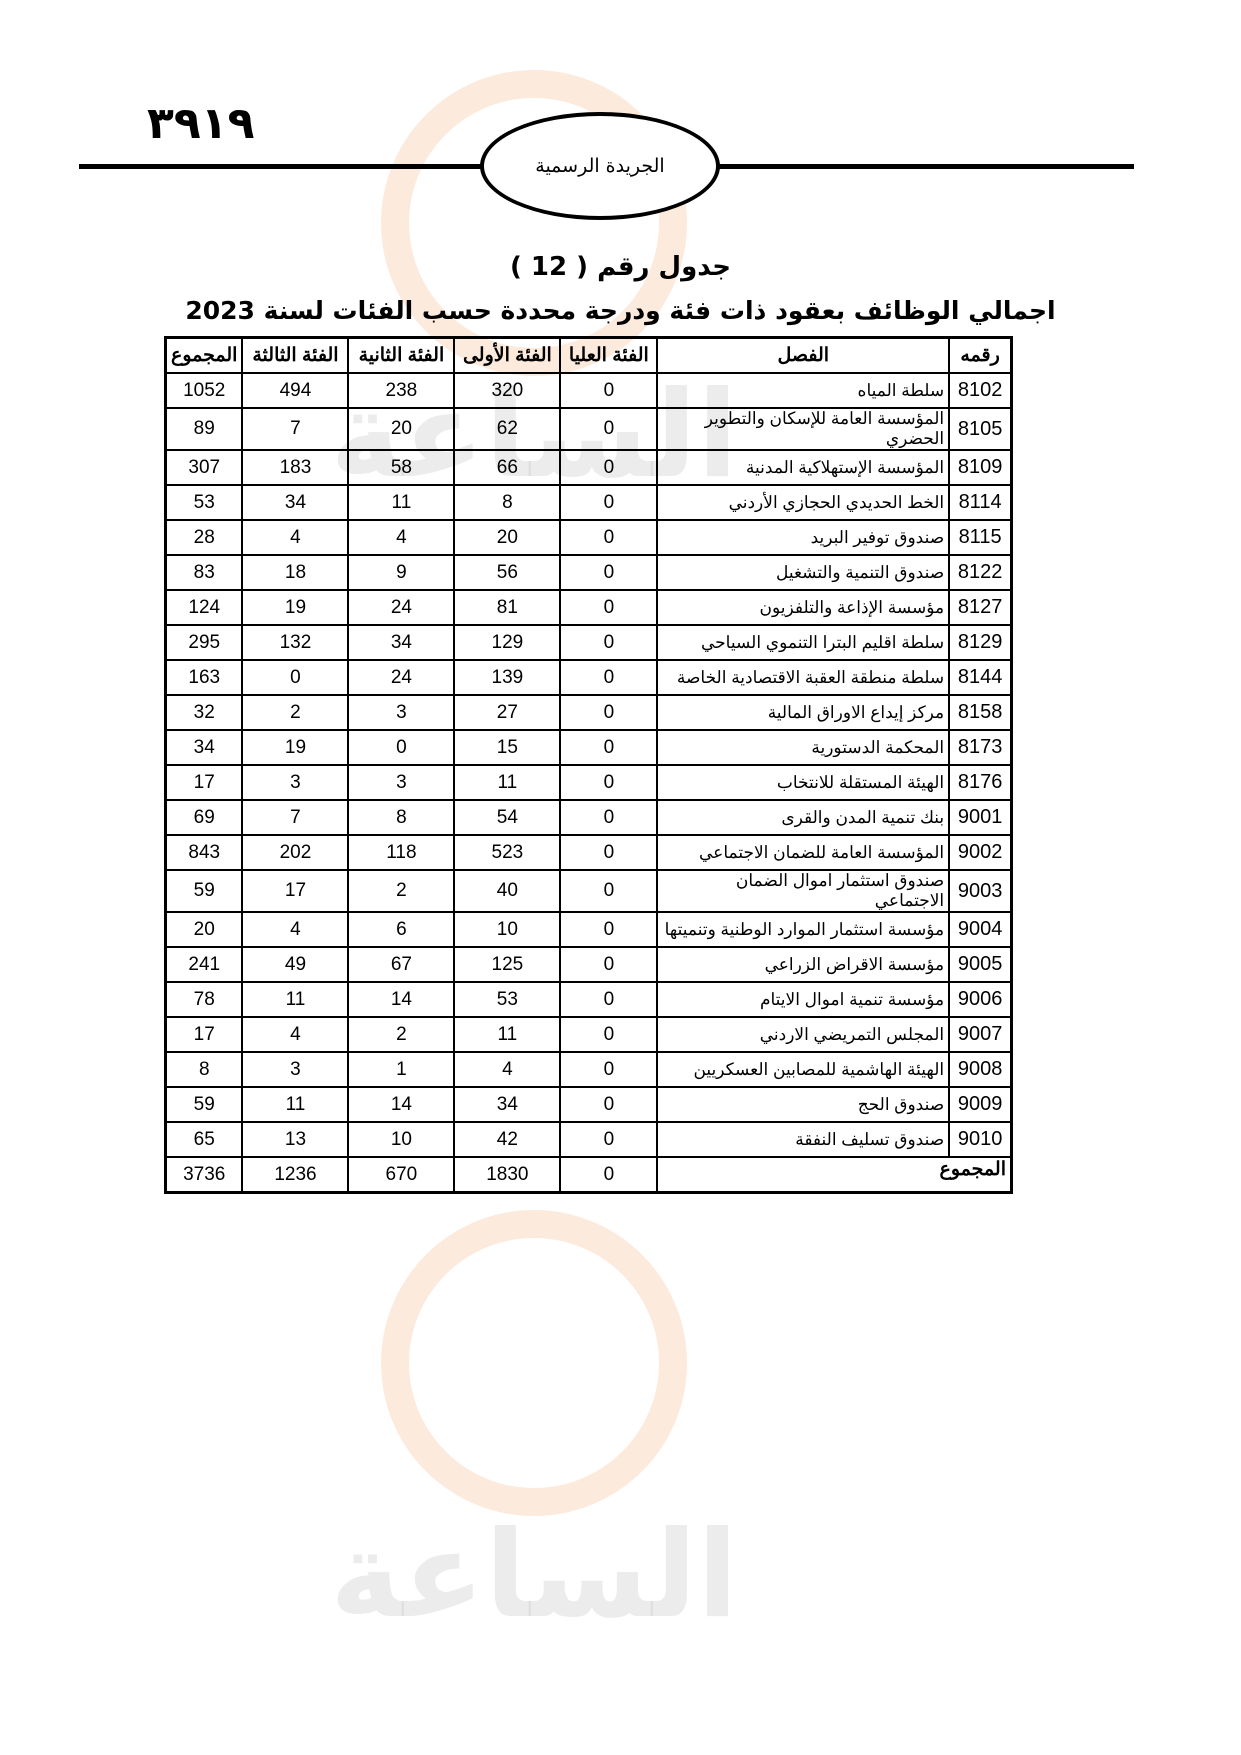 Image resolution: width=1241 pixels, height=1755 pixels. Describe the element at coordinates (980, 712) in the screenshot. I see `row-code: 8158` at that location.